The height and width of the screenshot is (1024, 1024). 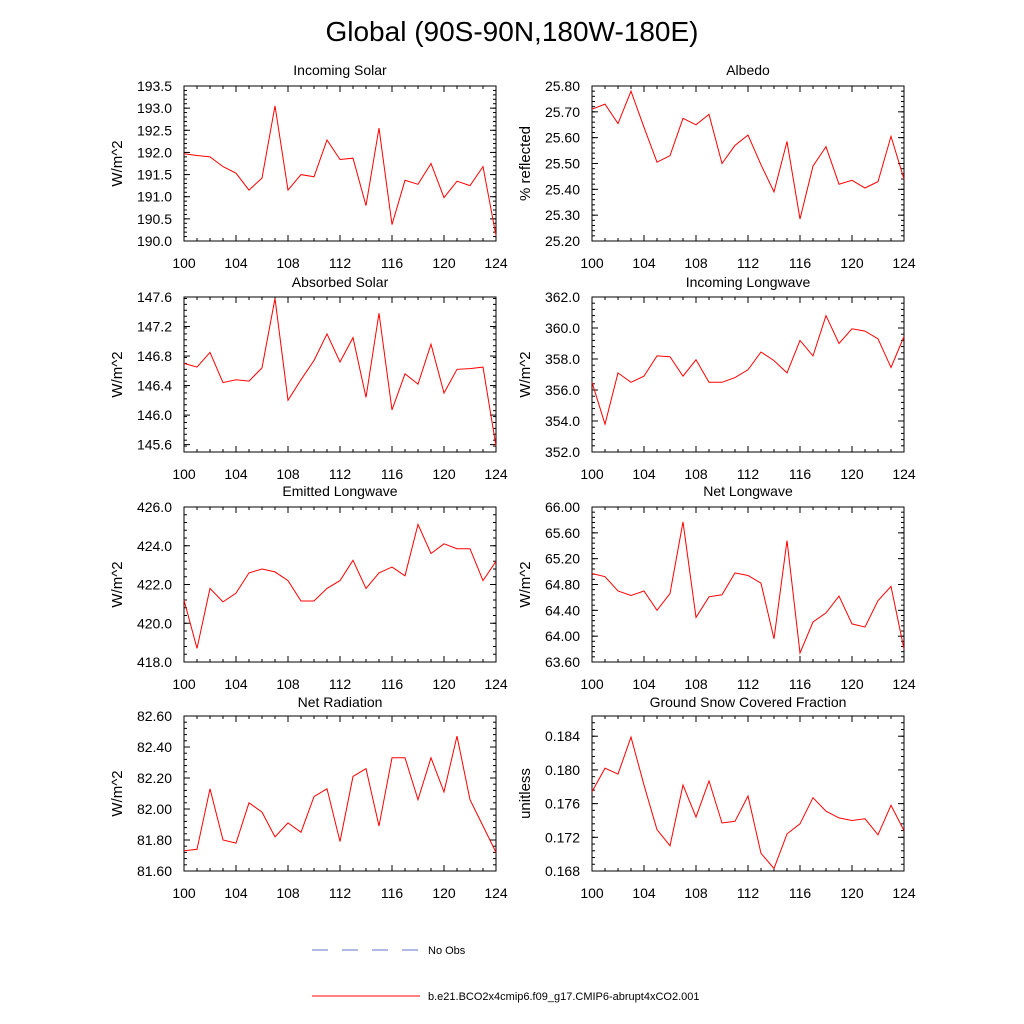 What do you see at coordinates (339, 491) in the screenshot?
I see `panel-title: Emitted Longwave` at bounding box center [339, 491].